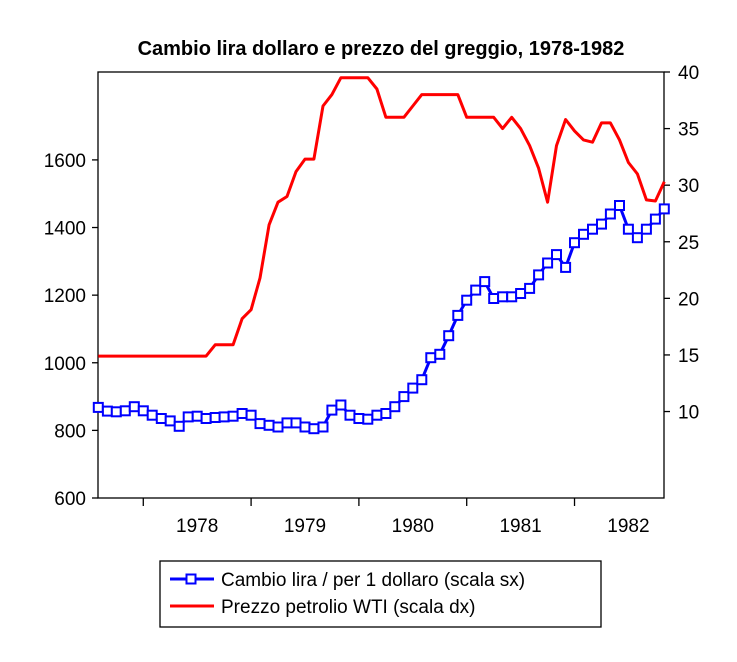 The image size is (737, 662). Describe the element at coordinates (688, 356) in the screenshot. I see `right-tick-label: 15` at that location.